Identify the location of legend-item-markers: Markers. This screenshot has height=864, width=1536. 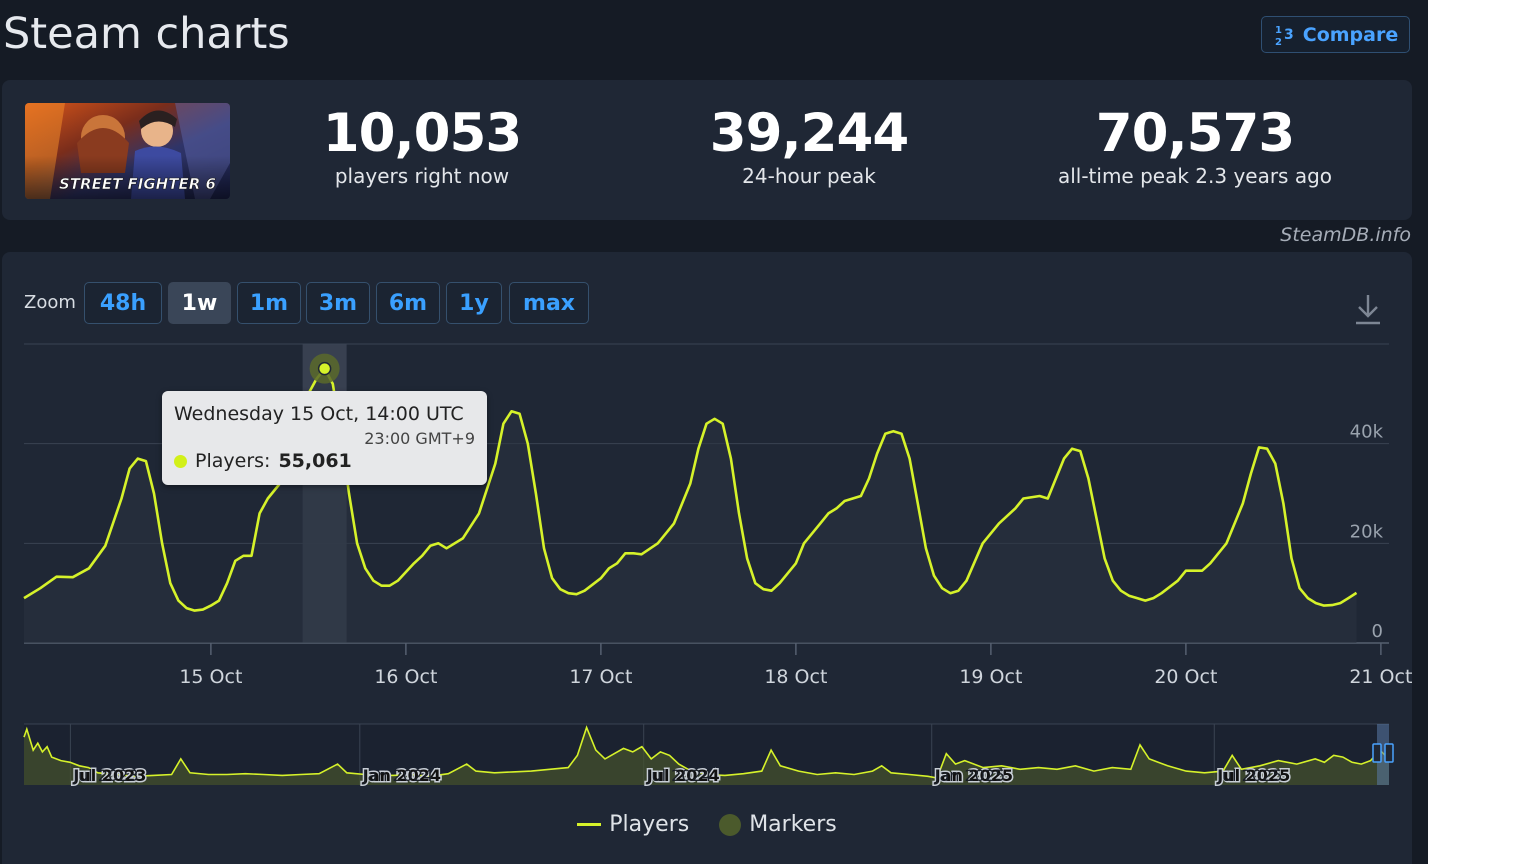
(778, 824).